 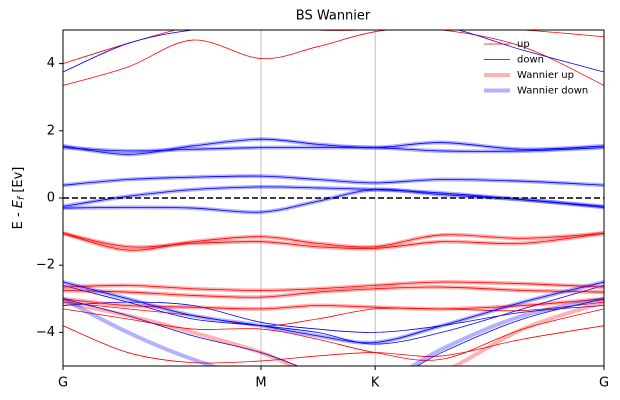 I want to click on legend-label: down, so click(x=530, y=60).